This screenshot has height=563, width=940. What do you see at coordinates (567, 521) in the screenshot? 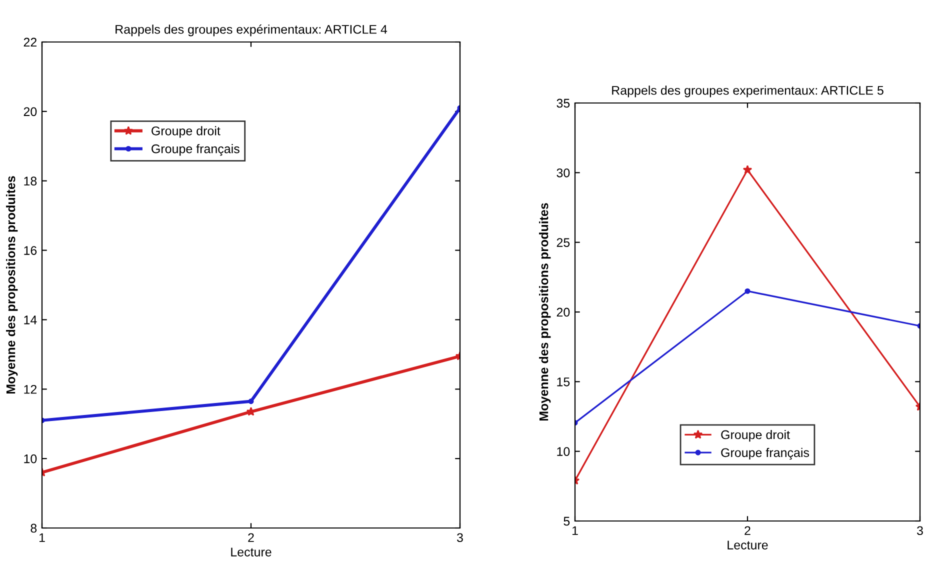
I see `y-tick-label: 5` at bounding box center [567, 521].